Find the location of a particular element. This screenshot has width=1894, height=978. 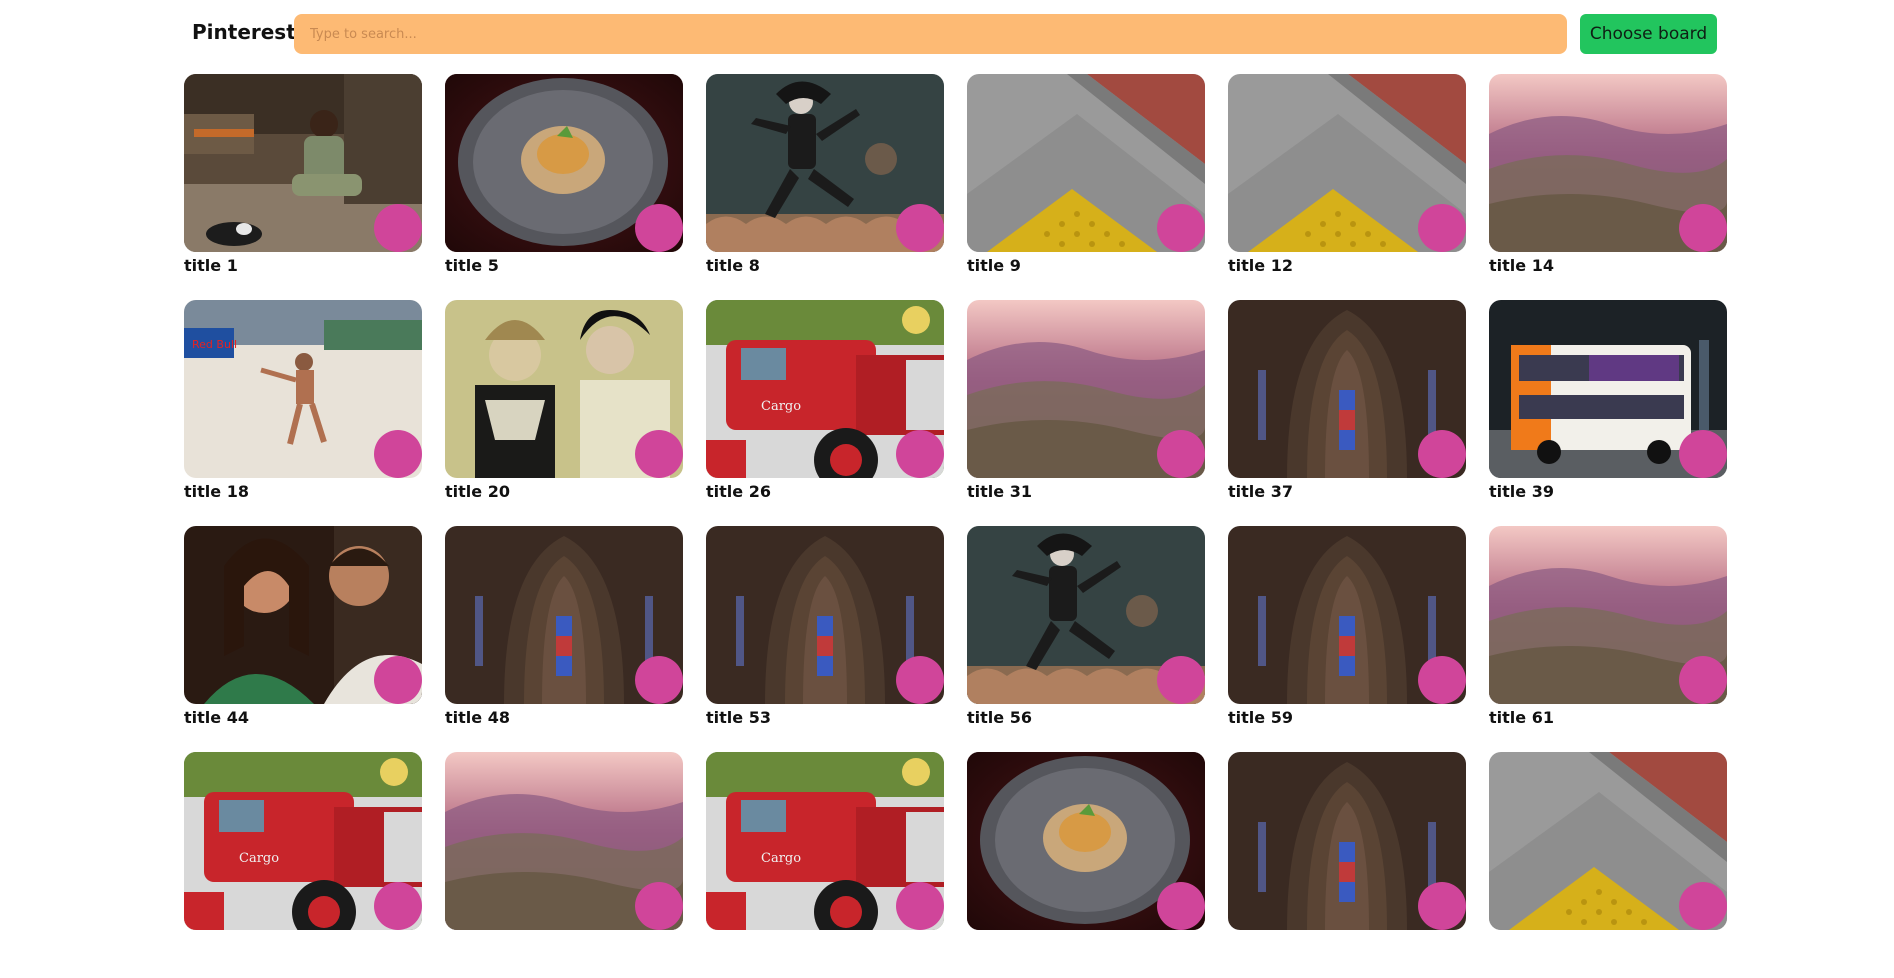

pin-image-couple-photo is located at coordinates (303, 615).